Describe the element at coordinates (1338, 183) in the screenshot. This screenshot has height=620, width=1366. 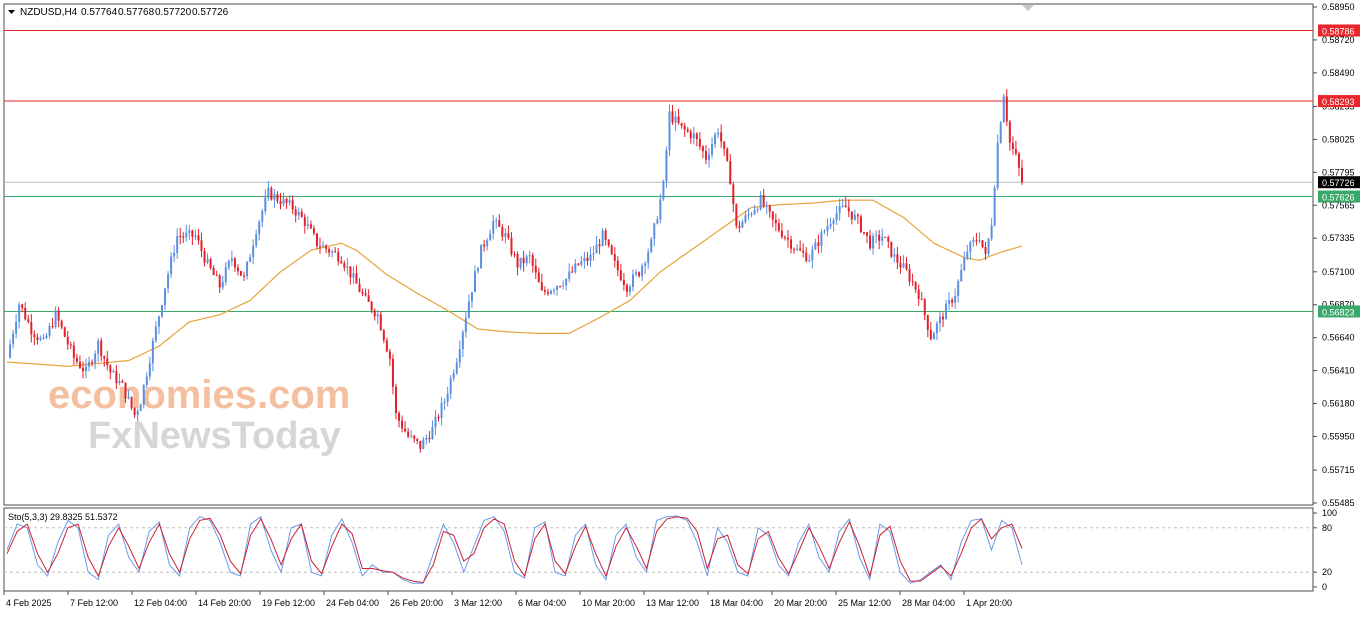
I see `current-price-tag-label: 0.57726` at that location.